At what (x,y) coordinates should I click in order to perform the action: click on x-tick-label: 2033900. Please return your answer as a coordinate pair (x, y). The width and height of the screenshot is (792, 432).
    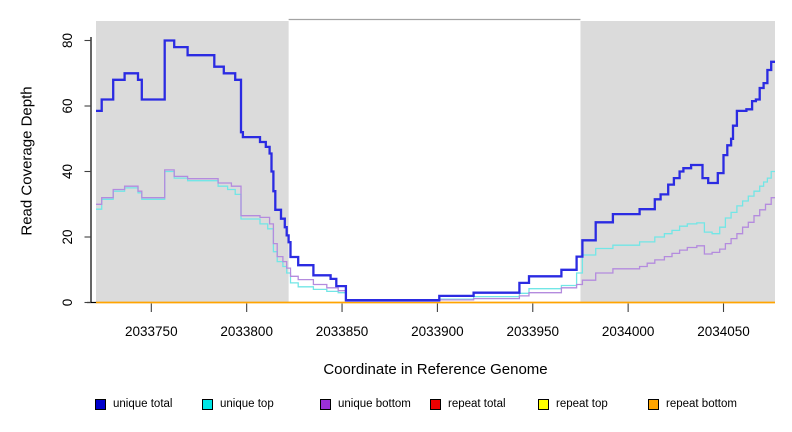
    Looking at the image, I should click on (437, 331).